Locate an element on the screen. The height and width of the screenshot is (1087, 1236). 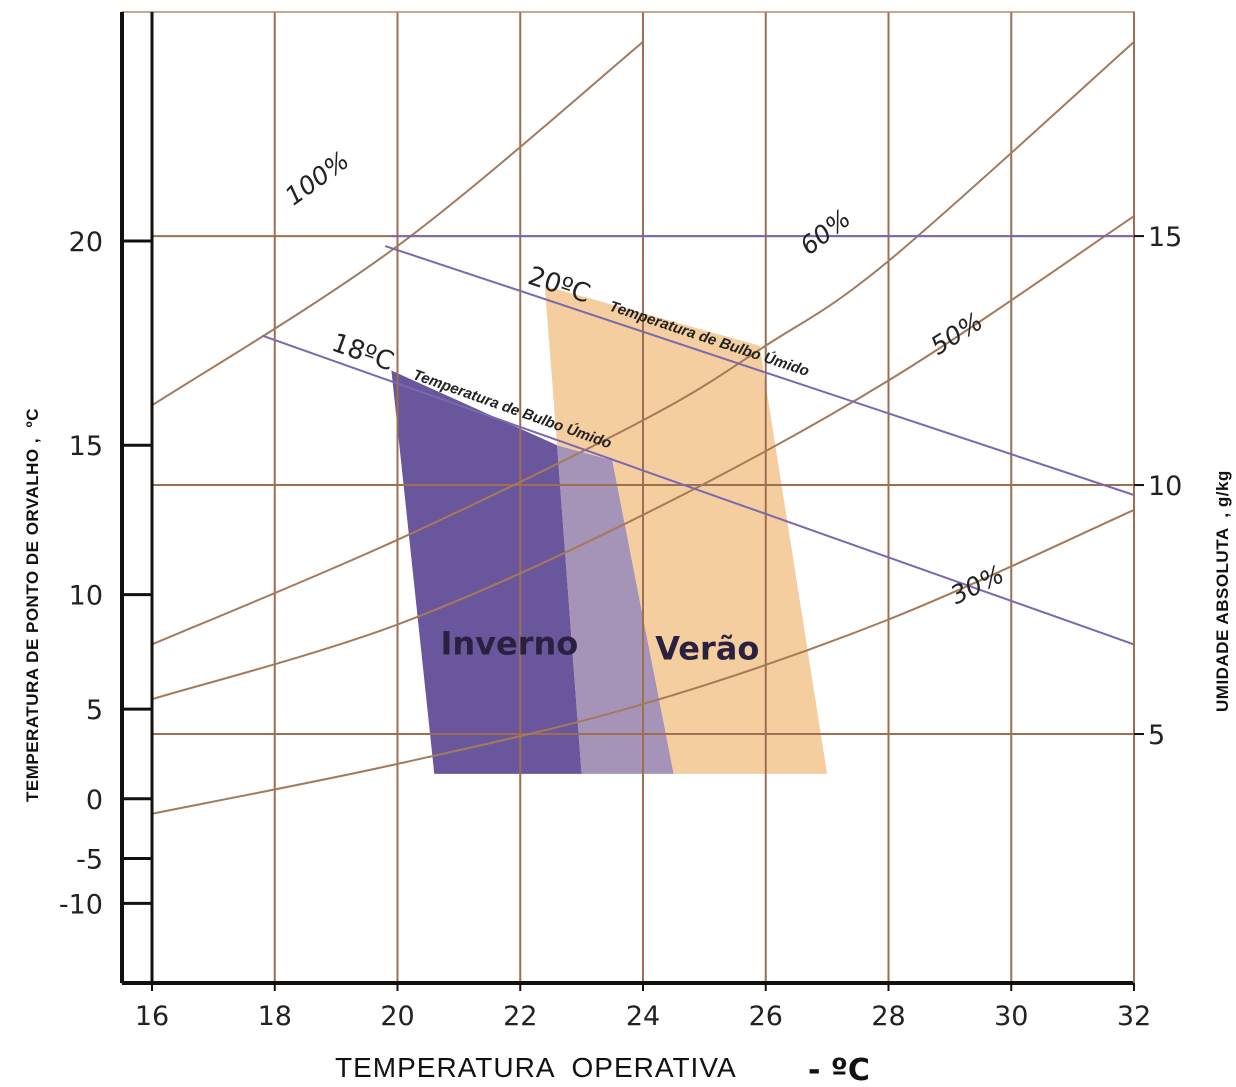
x-tick-label: 32 is located at coordinates (1134, 1016).